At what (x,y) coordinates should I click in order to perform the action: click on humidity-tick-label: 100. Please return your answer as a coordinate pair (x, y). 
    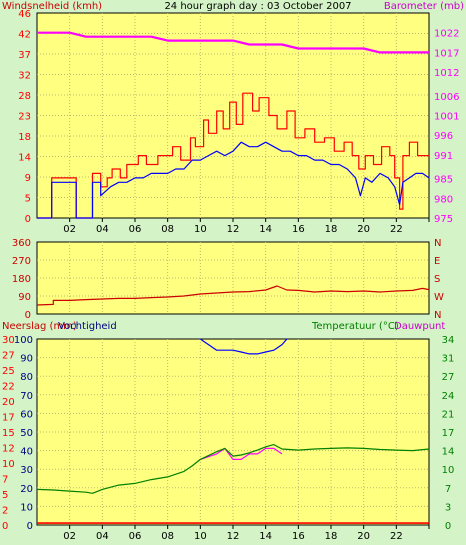
    Looking at the image, I should click on (23, 340).